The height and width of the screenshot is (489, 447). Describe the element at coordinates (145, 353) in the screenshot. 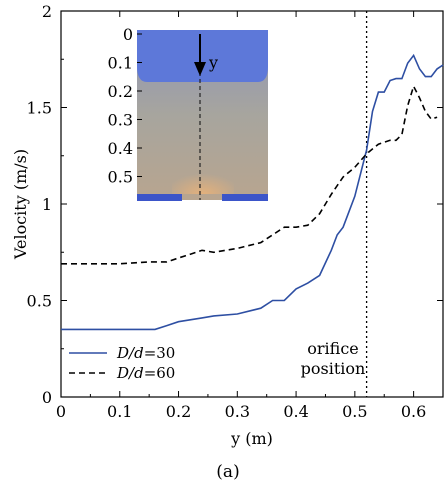

I see `legend-label-d-d-30: D/d=30` at that location.